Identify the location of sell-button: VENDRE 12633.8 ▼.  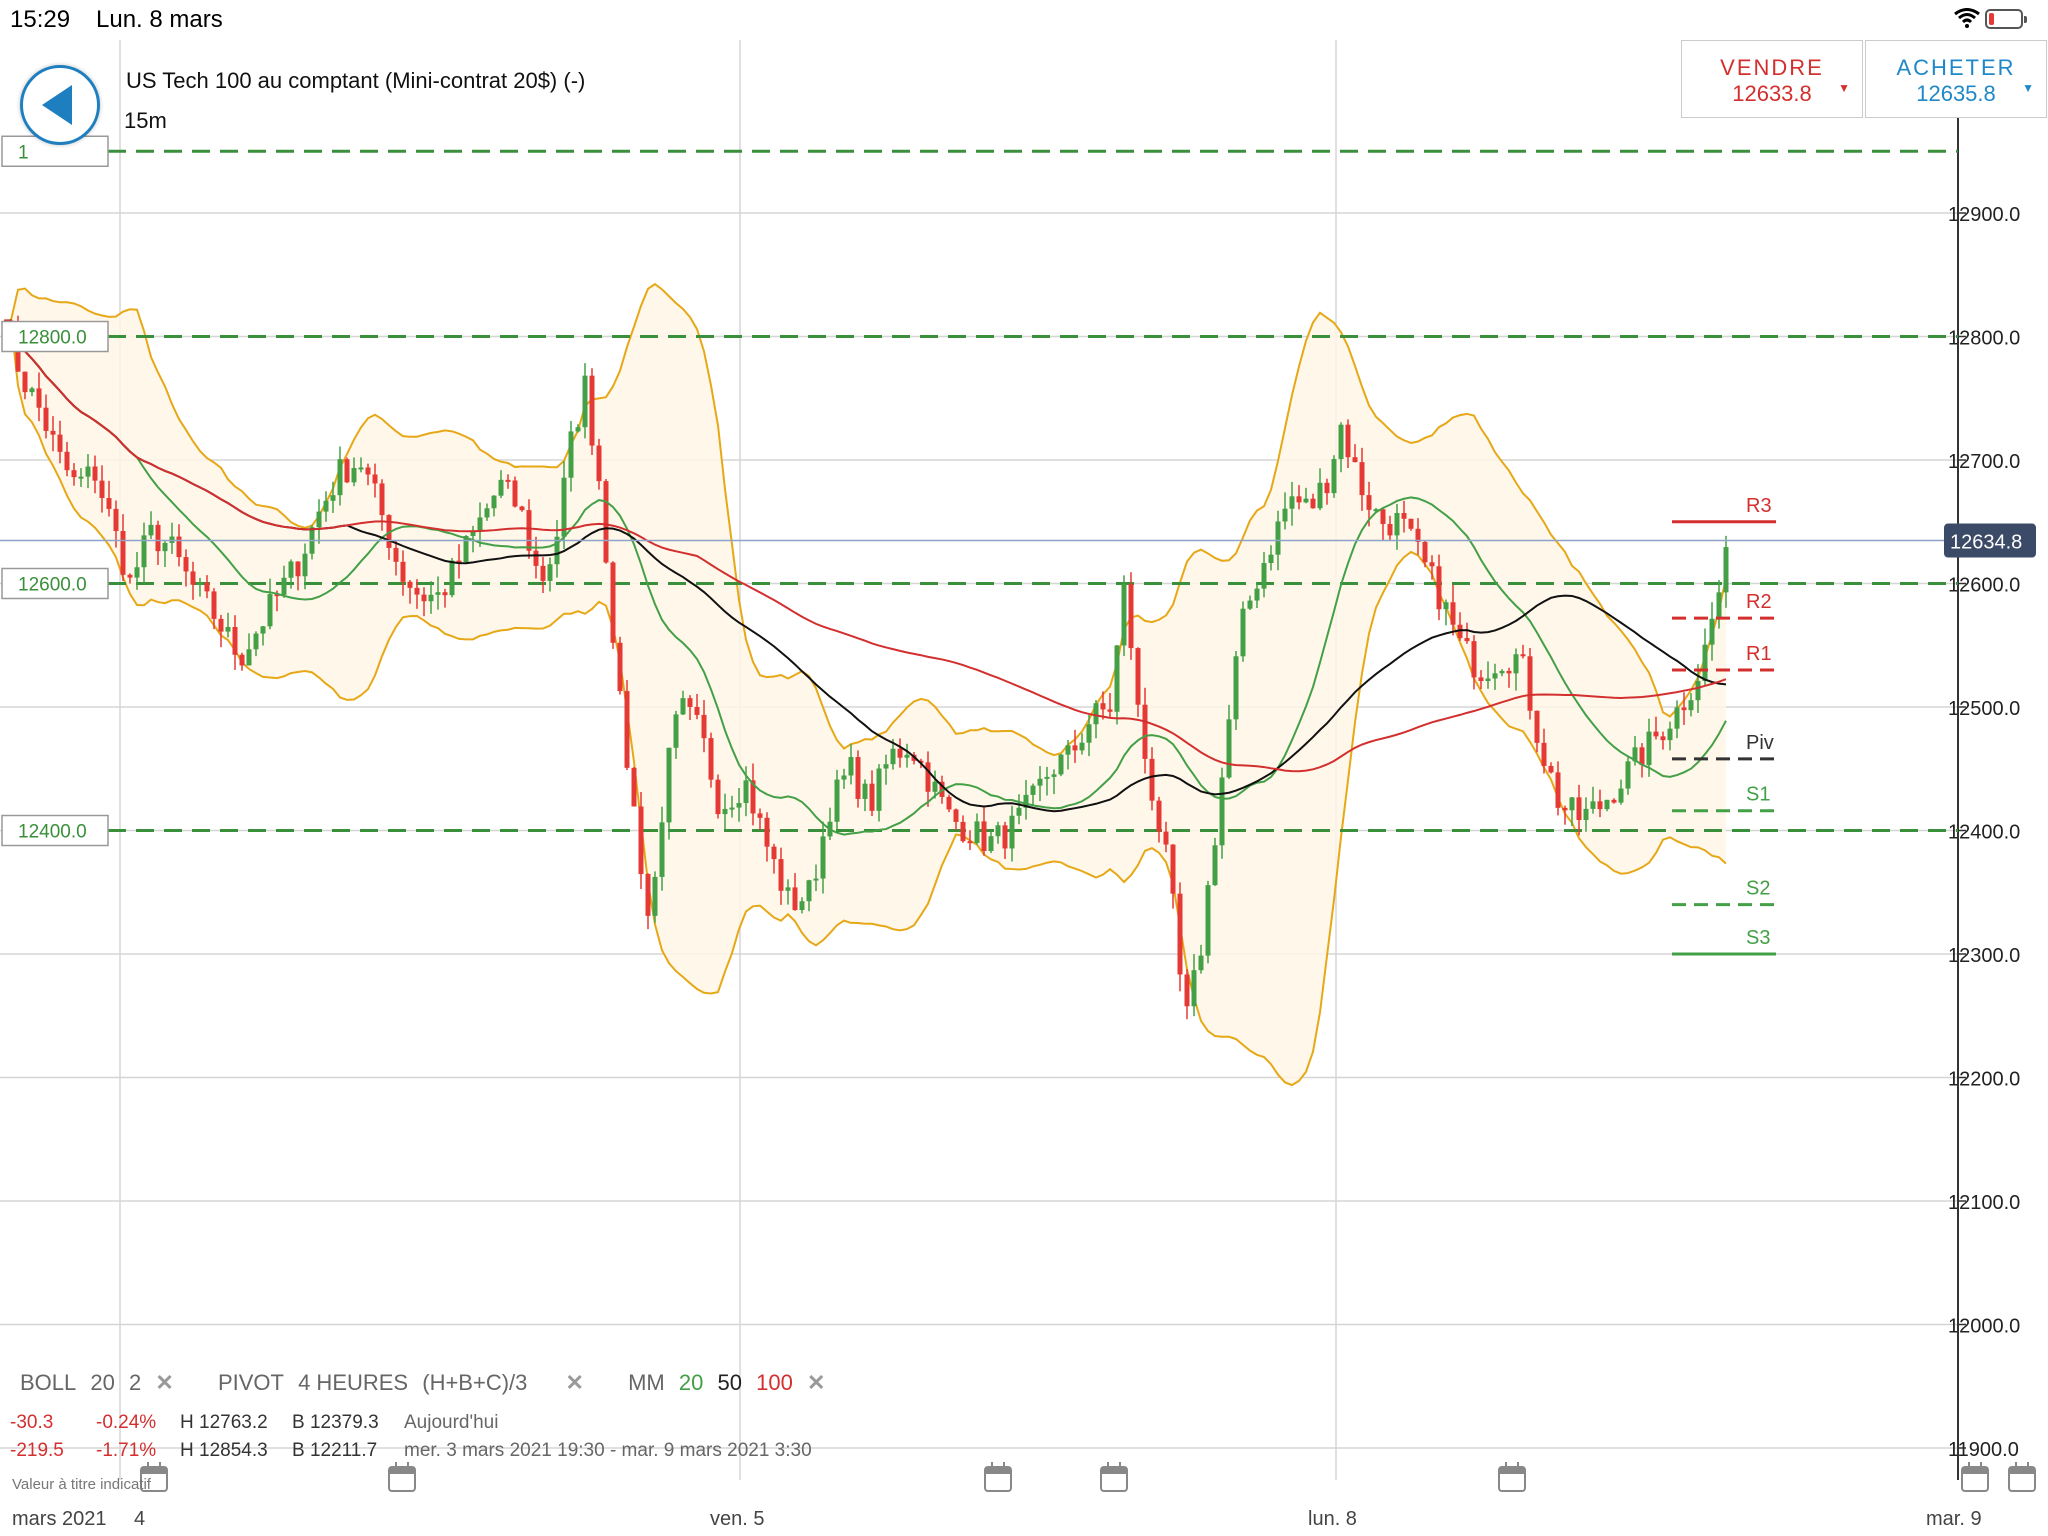
(1772, 79).